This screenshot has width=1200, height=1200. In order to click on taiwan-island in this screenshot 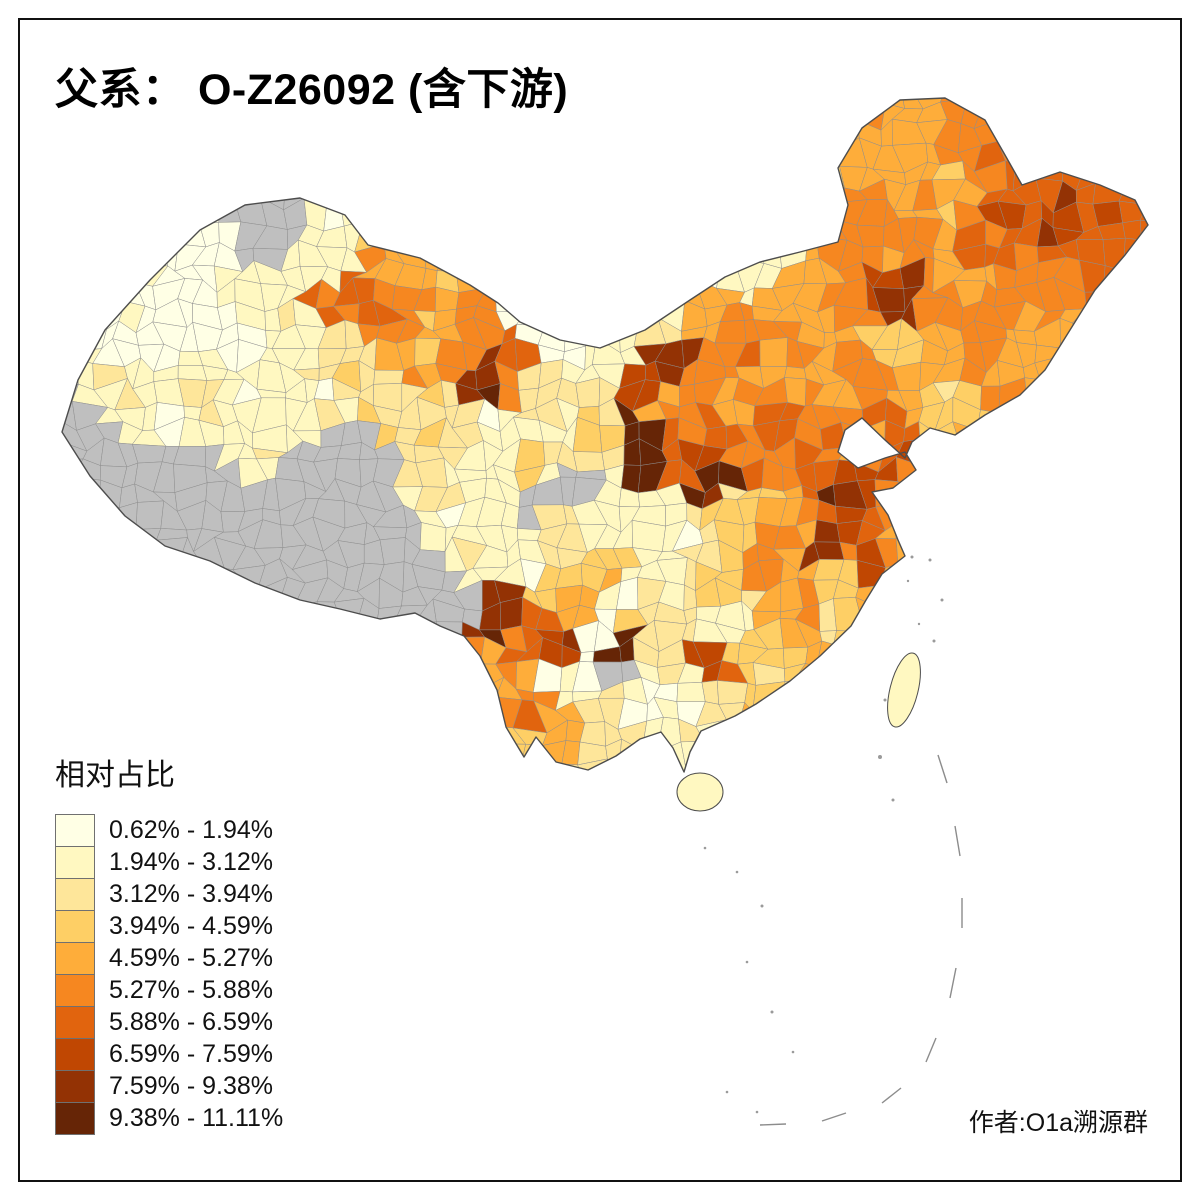, I will do `click(904, 690)`.